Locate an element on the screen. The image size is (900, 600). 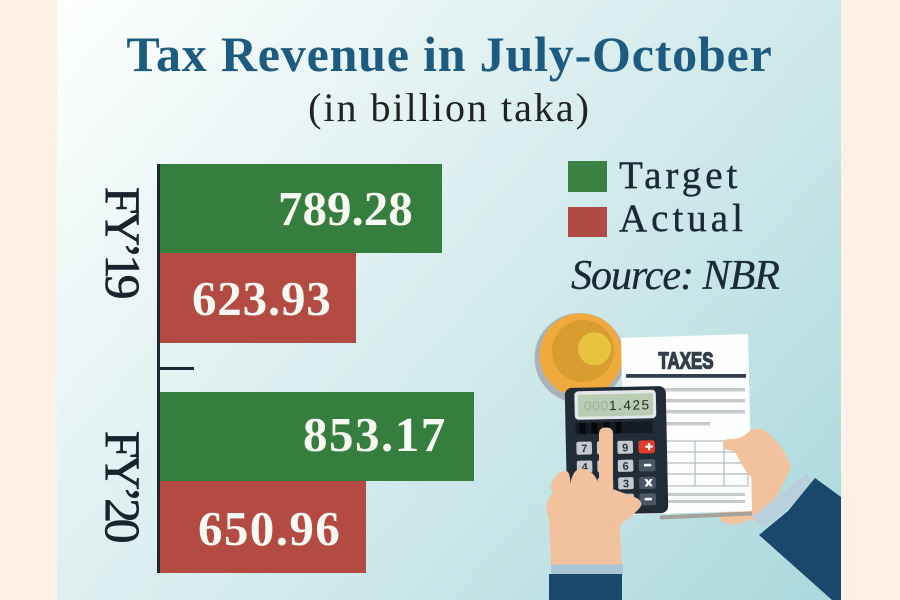
svg-text: 1.425 is located at coordinates (629, 405).